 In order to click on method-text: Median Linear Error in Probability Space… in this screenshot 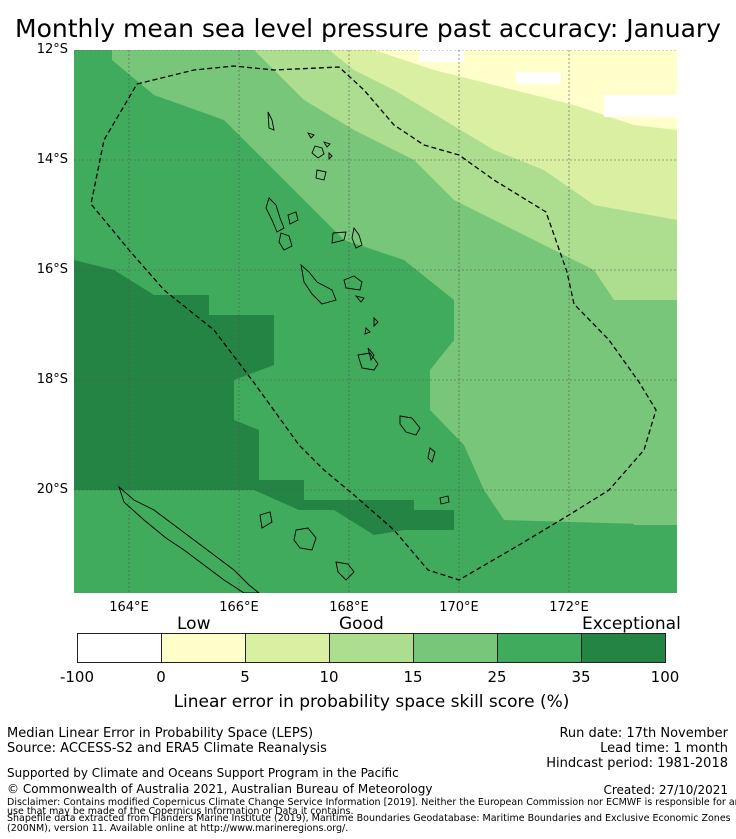, I will do `click(160, 733)`.